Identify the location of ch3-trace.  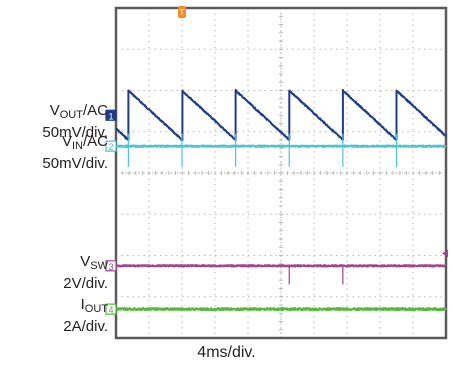
(281, 266).